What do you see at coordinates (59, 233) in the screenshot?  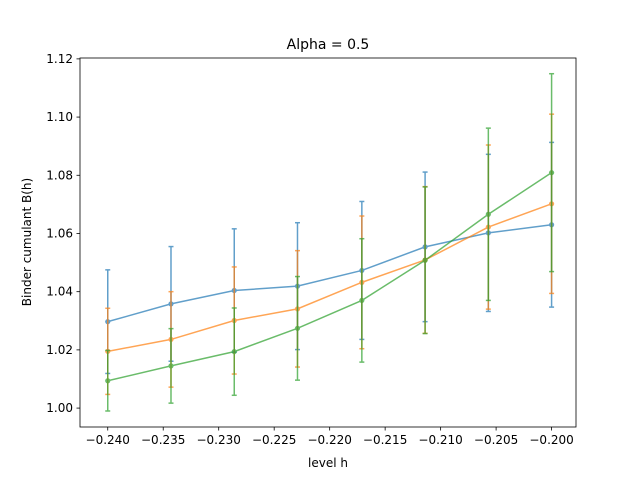 I see `y-tick-label: 1.06` at bounding box center [59, 233].